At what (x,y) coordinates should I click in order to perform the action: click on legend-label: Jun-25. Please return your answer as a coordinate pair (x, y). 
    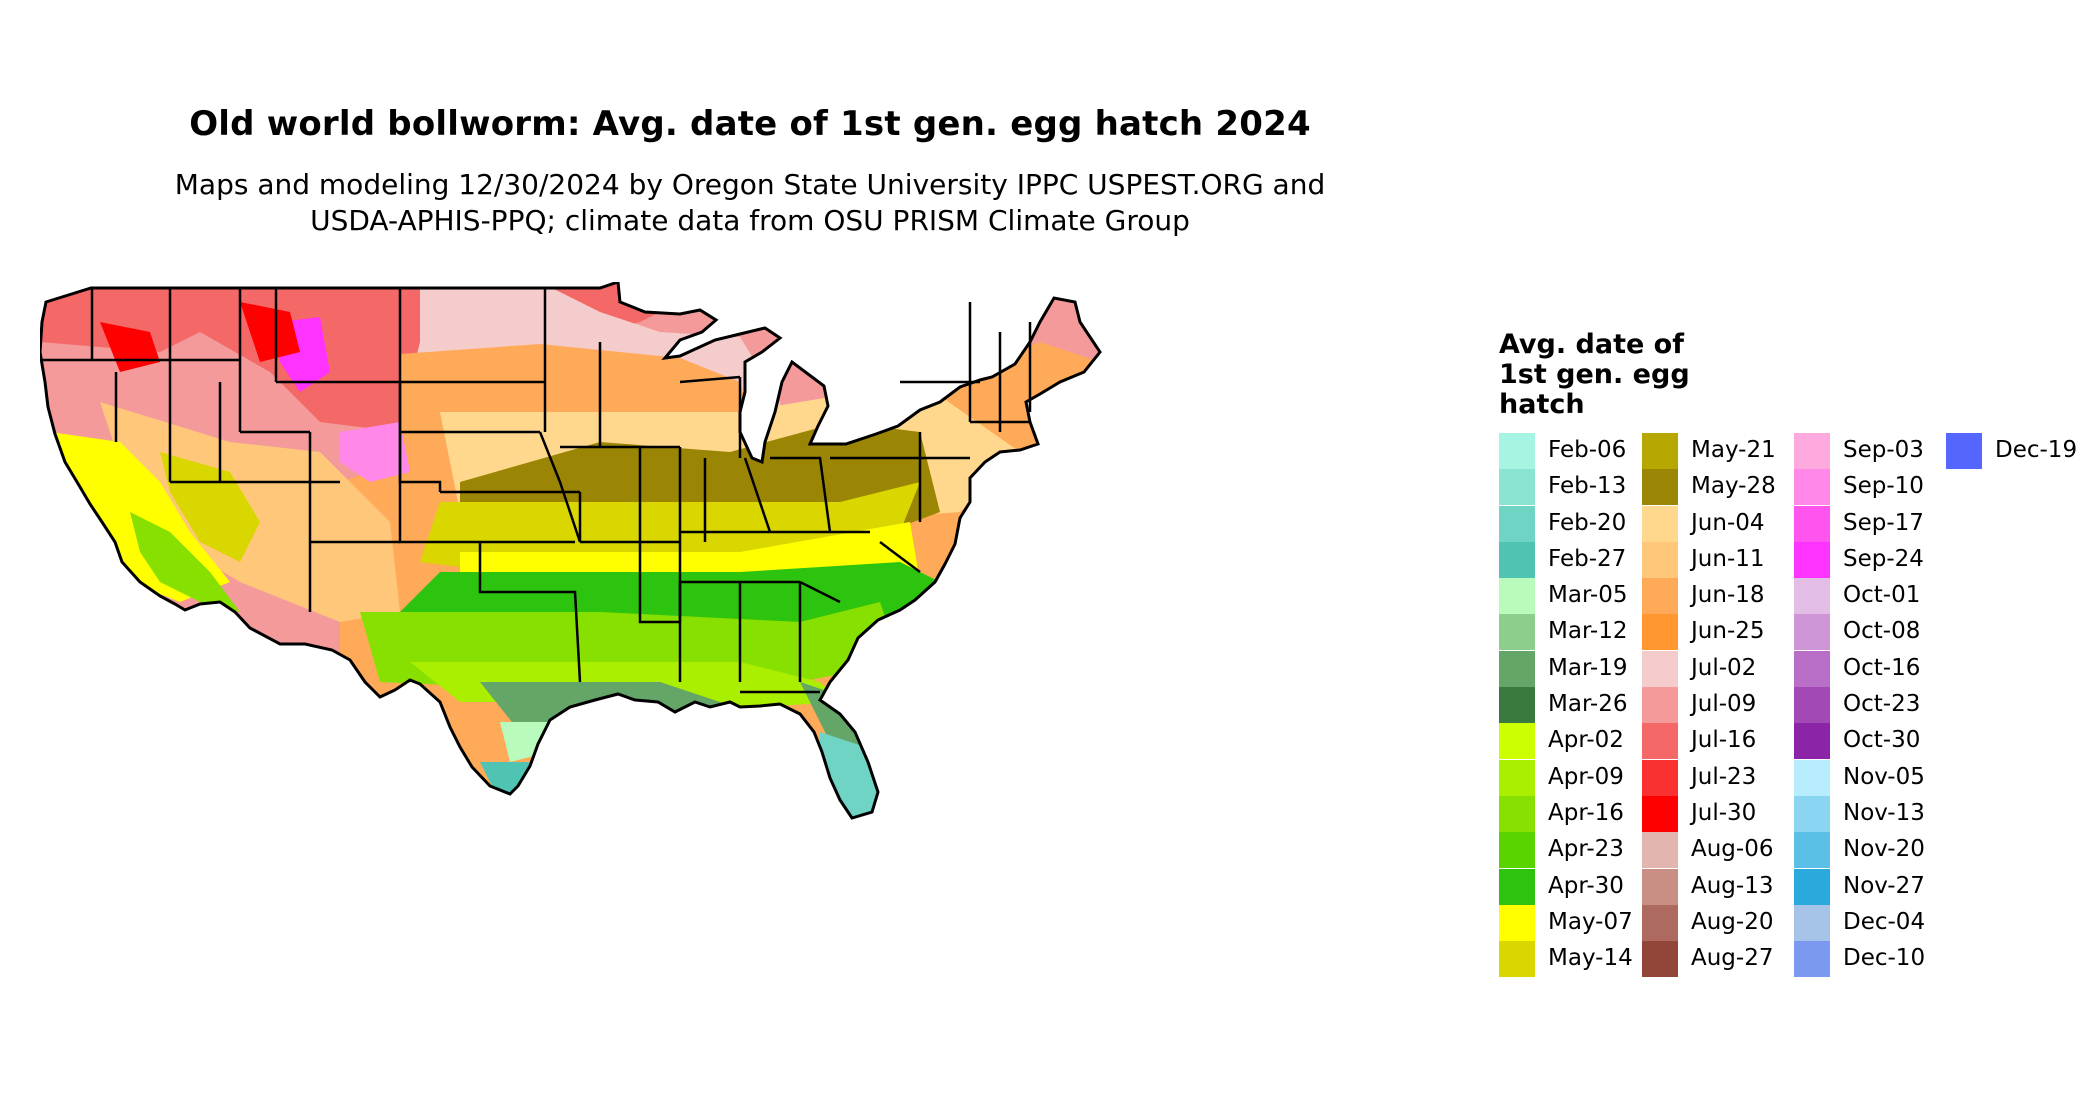
    Looking at the image, I should click on (1728, 631).